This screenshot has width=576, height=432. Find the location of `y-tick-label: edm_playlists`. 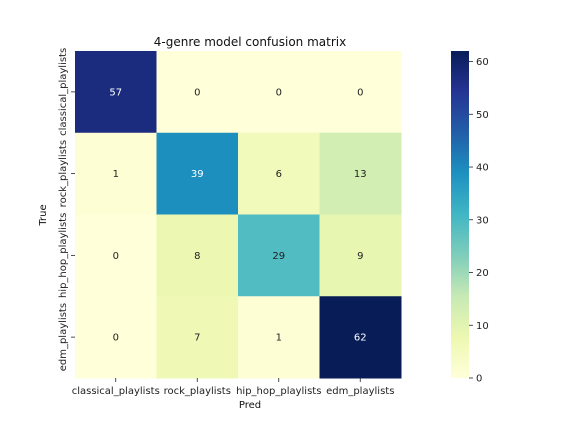

y-tick-label: edm_playlists is located at coordinates (63, 337).